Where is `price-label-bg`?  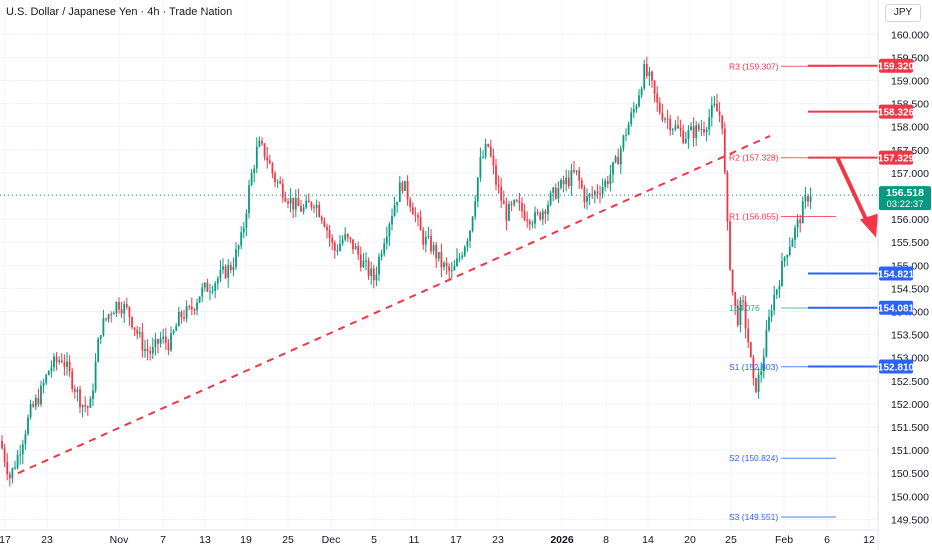
price-label-bg is located at coordinates (896, 65).